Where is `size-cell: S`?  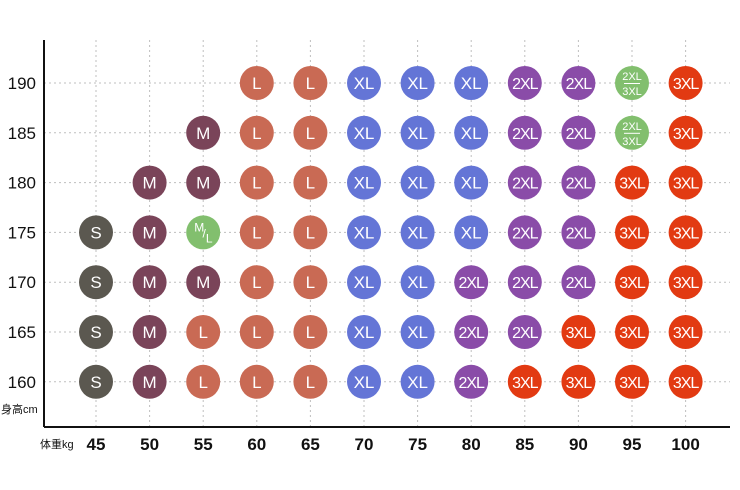 size-cell: S is located at coordinates (96, 282).